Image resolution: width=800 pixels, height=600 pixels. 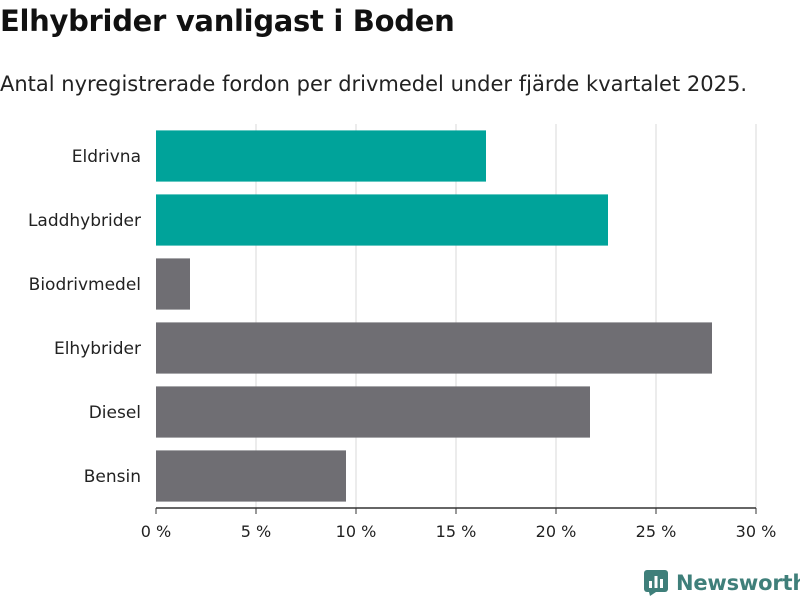 What do you see at coordinates (556, 531) in the screenshot?
I see `x-tick-label: 20 %` at bounding box center [556, 531].